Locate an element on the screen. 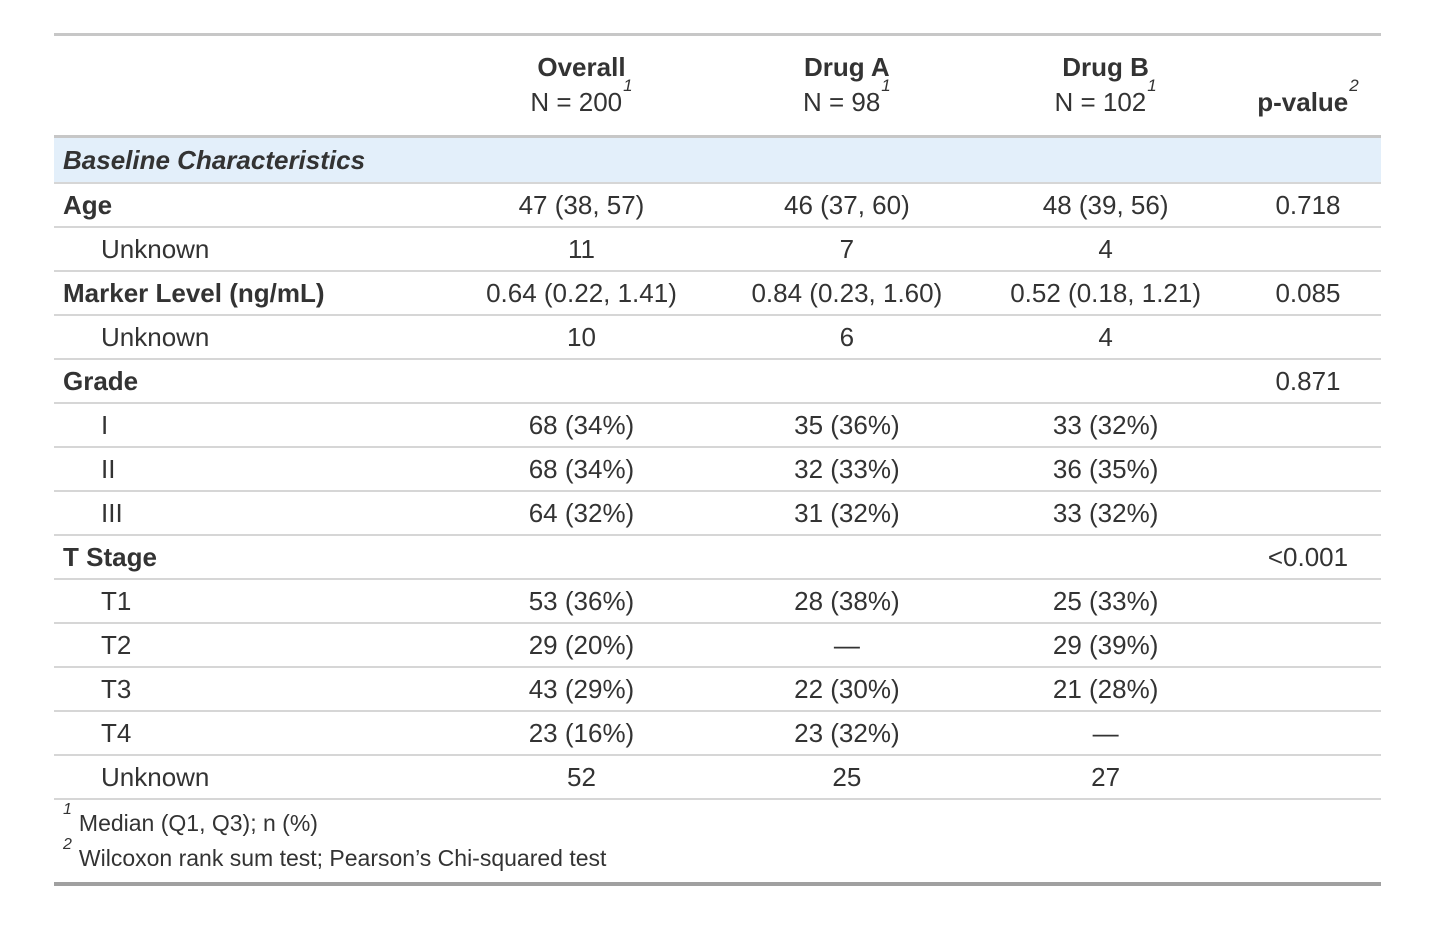 Image resolution: width=1454 pixels, height=936 pixels. column-n-overall: N = 2001 is located at coordinates (581, 98).